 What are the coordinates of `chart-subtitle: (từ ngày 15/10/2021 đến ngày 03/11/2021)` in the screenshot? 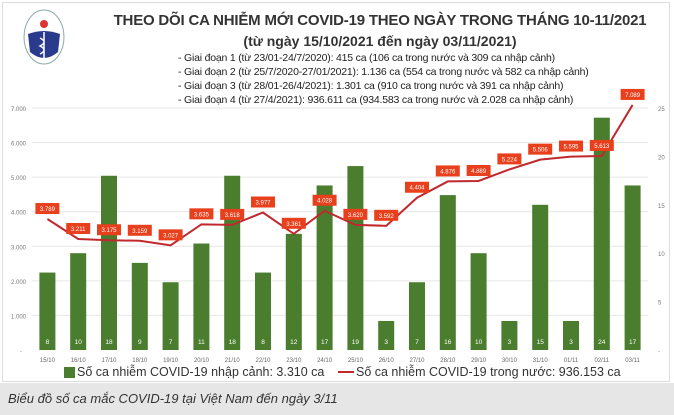 It's located at (380, 41).